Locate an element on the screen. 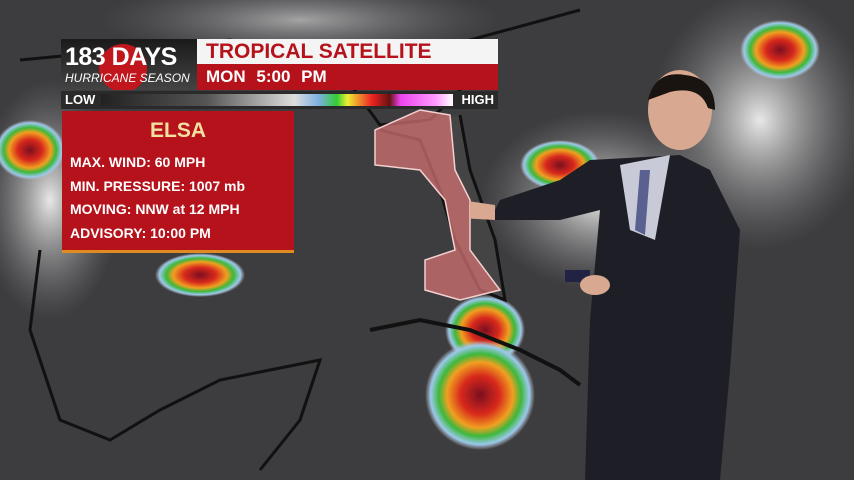 Image resolution: width=854 pixels, height=480 pixels. logo-subtitle: HURRICANE SEASON is located at coordinates (127, 78).